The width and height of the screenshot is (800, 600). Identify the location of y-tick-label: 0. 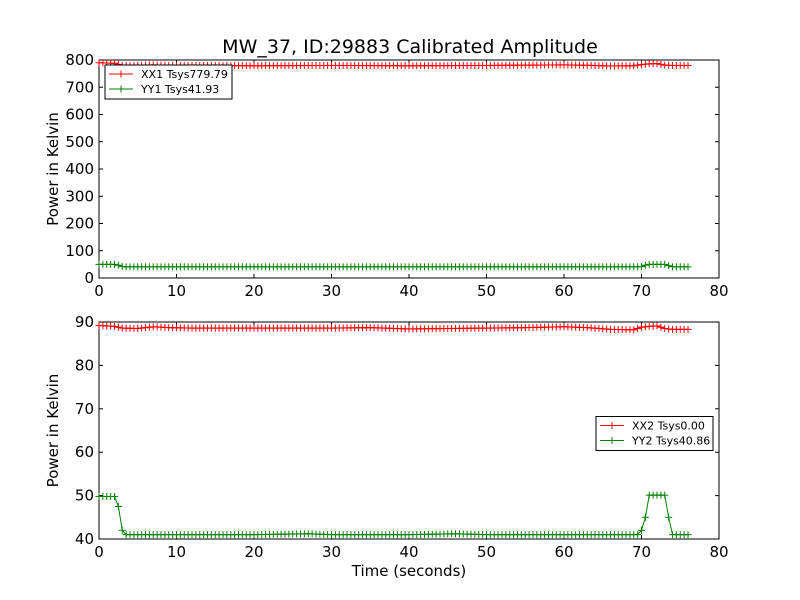
(89, 278).